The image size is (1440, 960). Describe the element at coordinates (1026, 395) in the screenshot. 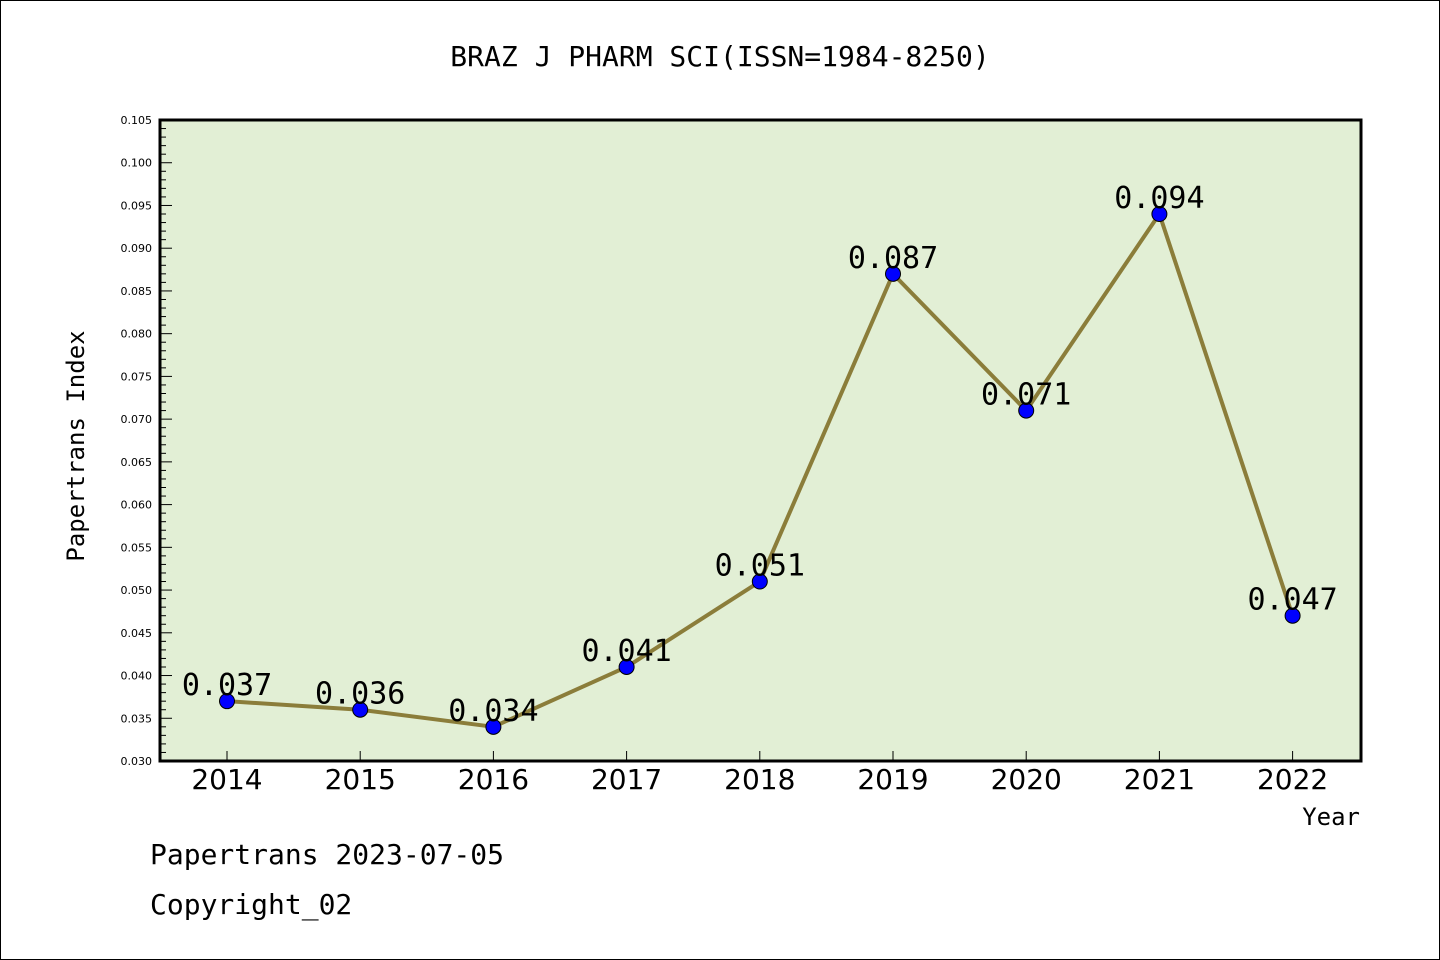

I see `data-label: 0.071` at that location.